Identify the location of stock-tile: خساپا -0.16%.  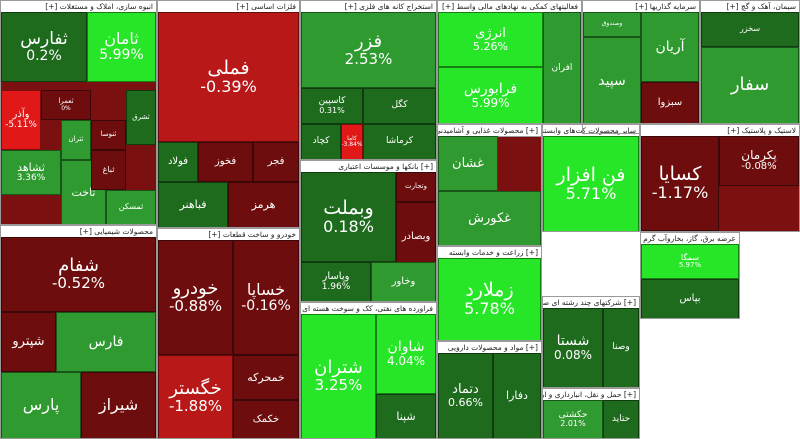
(266, 297).